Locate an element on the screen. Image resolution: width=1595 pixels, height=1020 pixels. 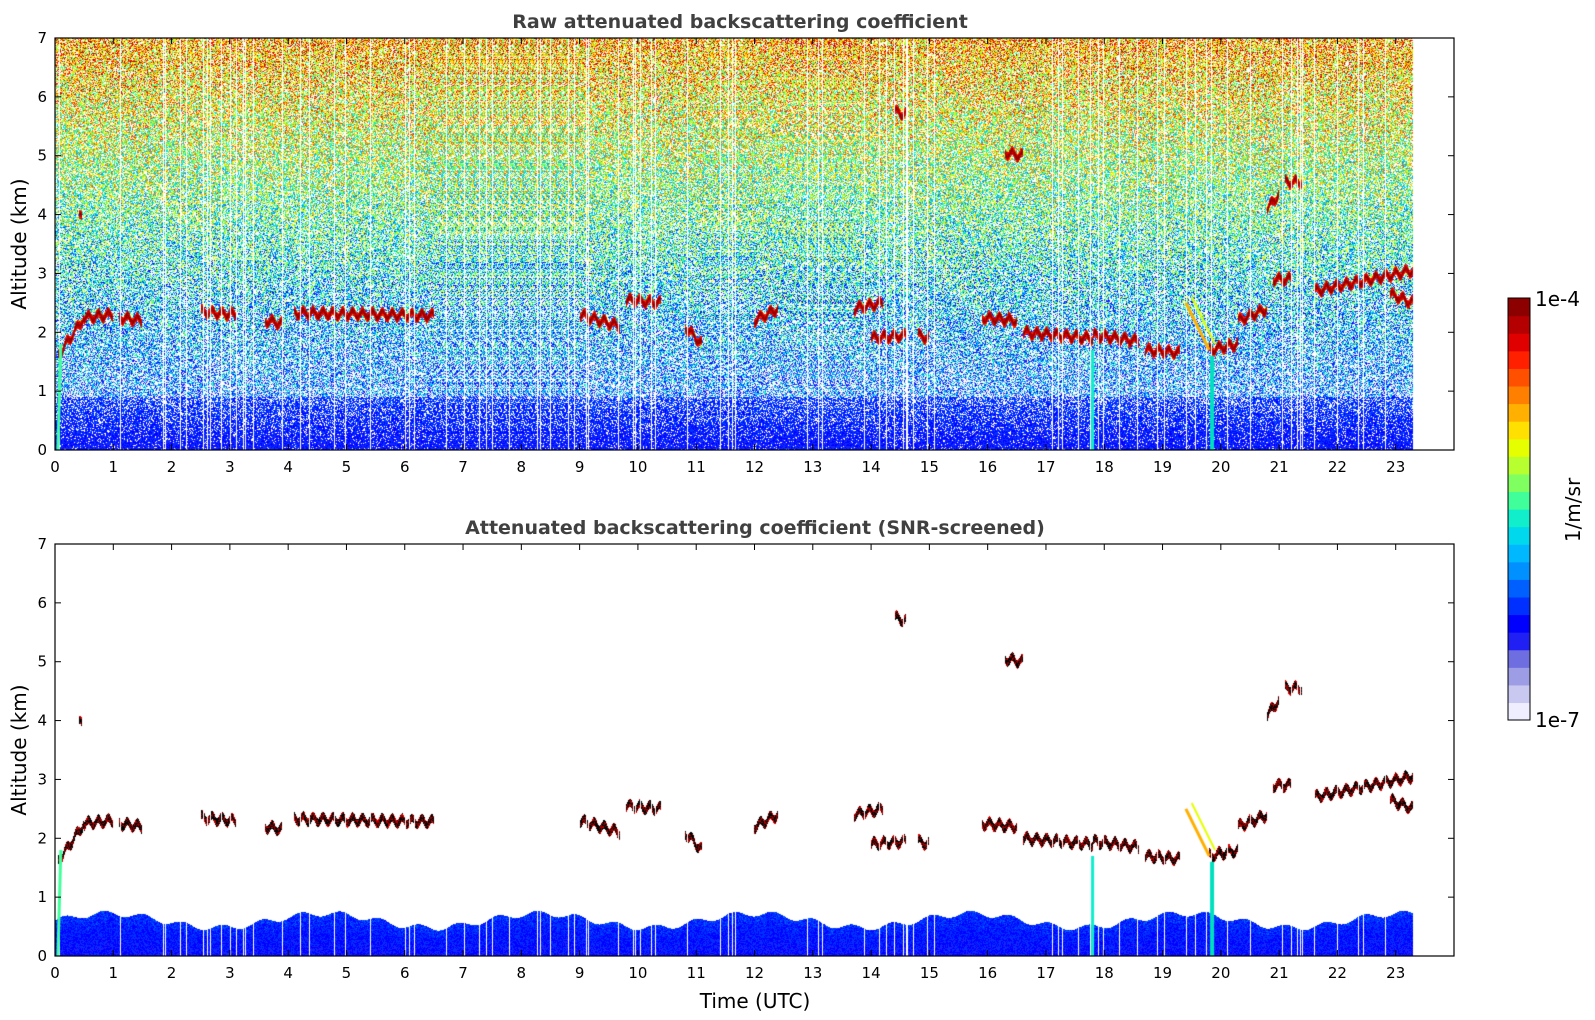
top-y-axis-label: Altitude (km) is located at coordinates (19, 243).